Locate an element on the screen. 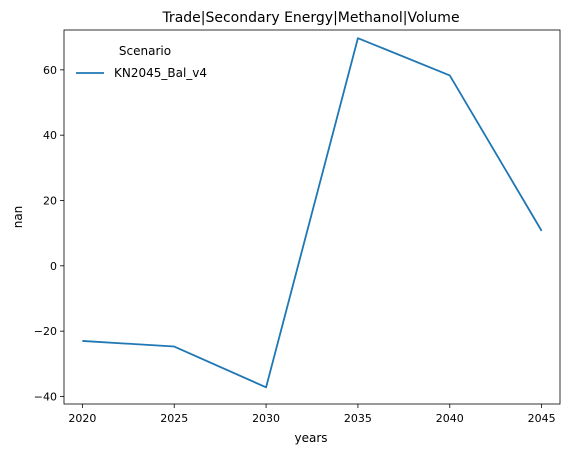  legend-entry-label: KN2045_Bal_v4 is located at coordinates (160, 73).